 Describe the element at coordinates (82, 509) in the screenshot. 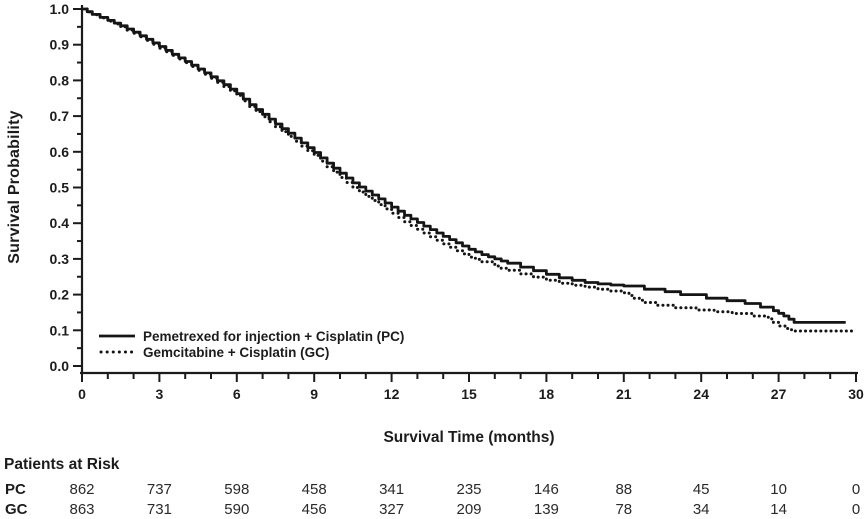

I see `risk-value: 863` at that location.